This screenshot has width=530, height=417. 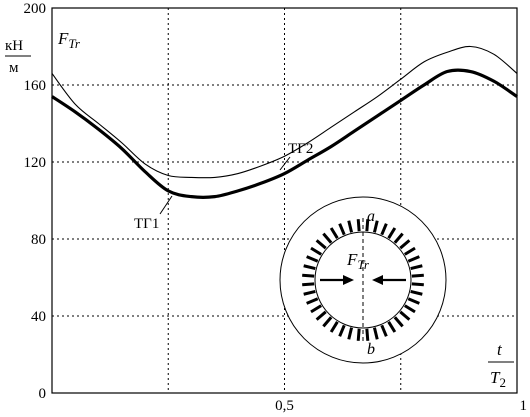 I want to click on y-tick-label-0: 0, so click(x=43, y=394).